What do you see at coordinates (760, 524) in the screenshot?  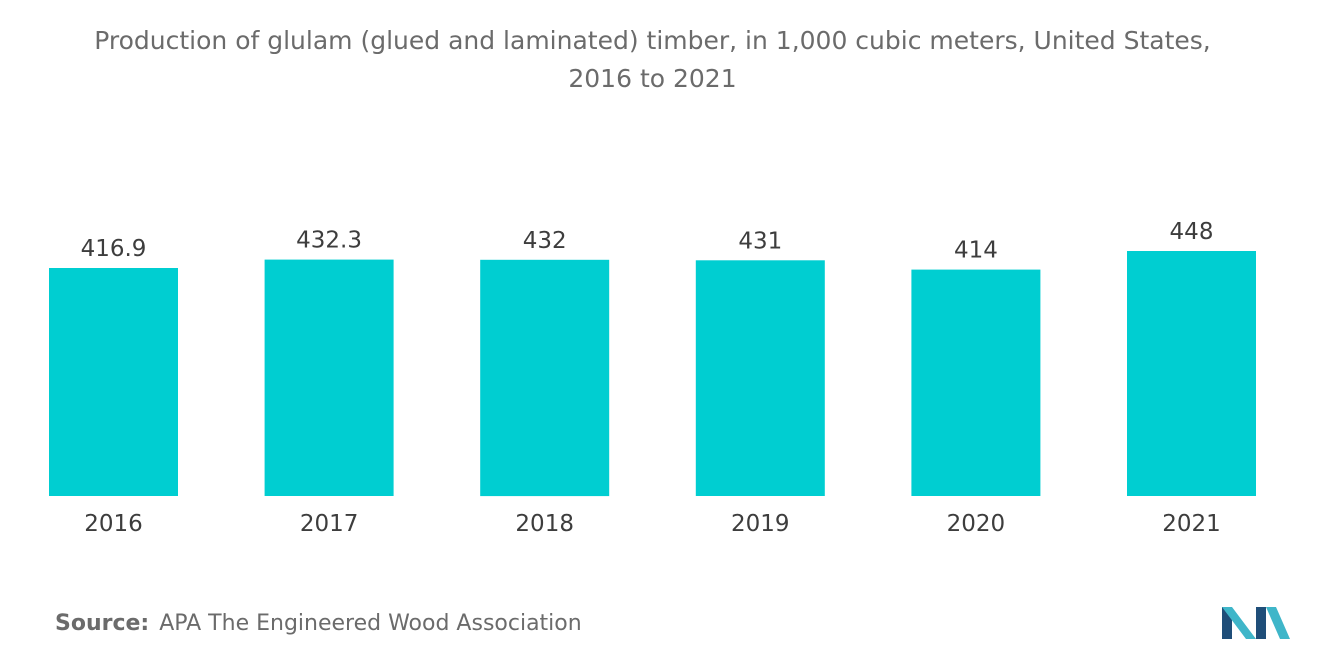 I see `x-tick-label-2019: 2019` at bounding box center [760, 524].